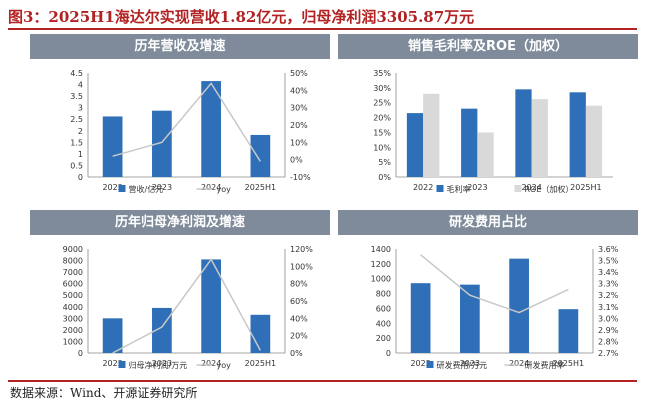 Image resolution: width=645 pixels, height=405 pixels. I want to click on left-tick-label: 8000, so click(73, 261).